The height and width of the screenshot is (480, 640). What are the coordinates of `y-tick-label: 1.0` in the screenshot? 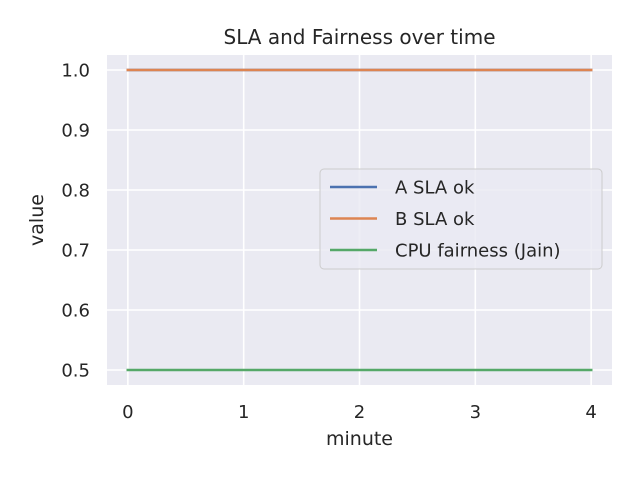 It's located at (75, 71).